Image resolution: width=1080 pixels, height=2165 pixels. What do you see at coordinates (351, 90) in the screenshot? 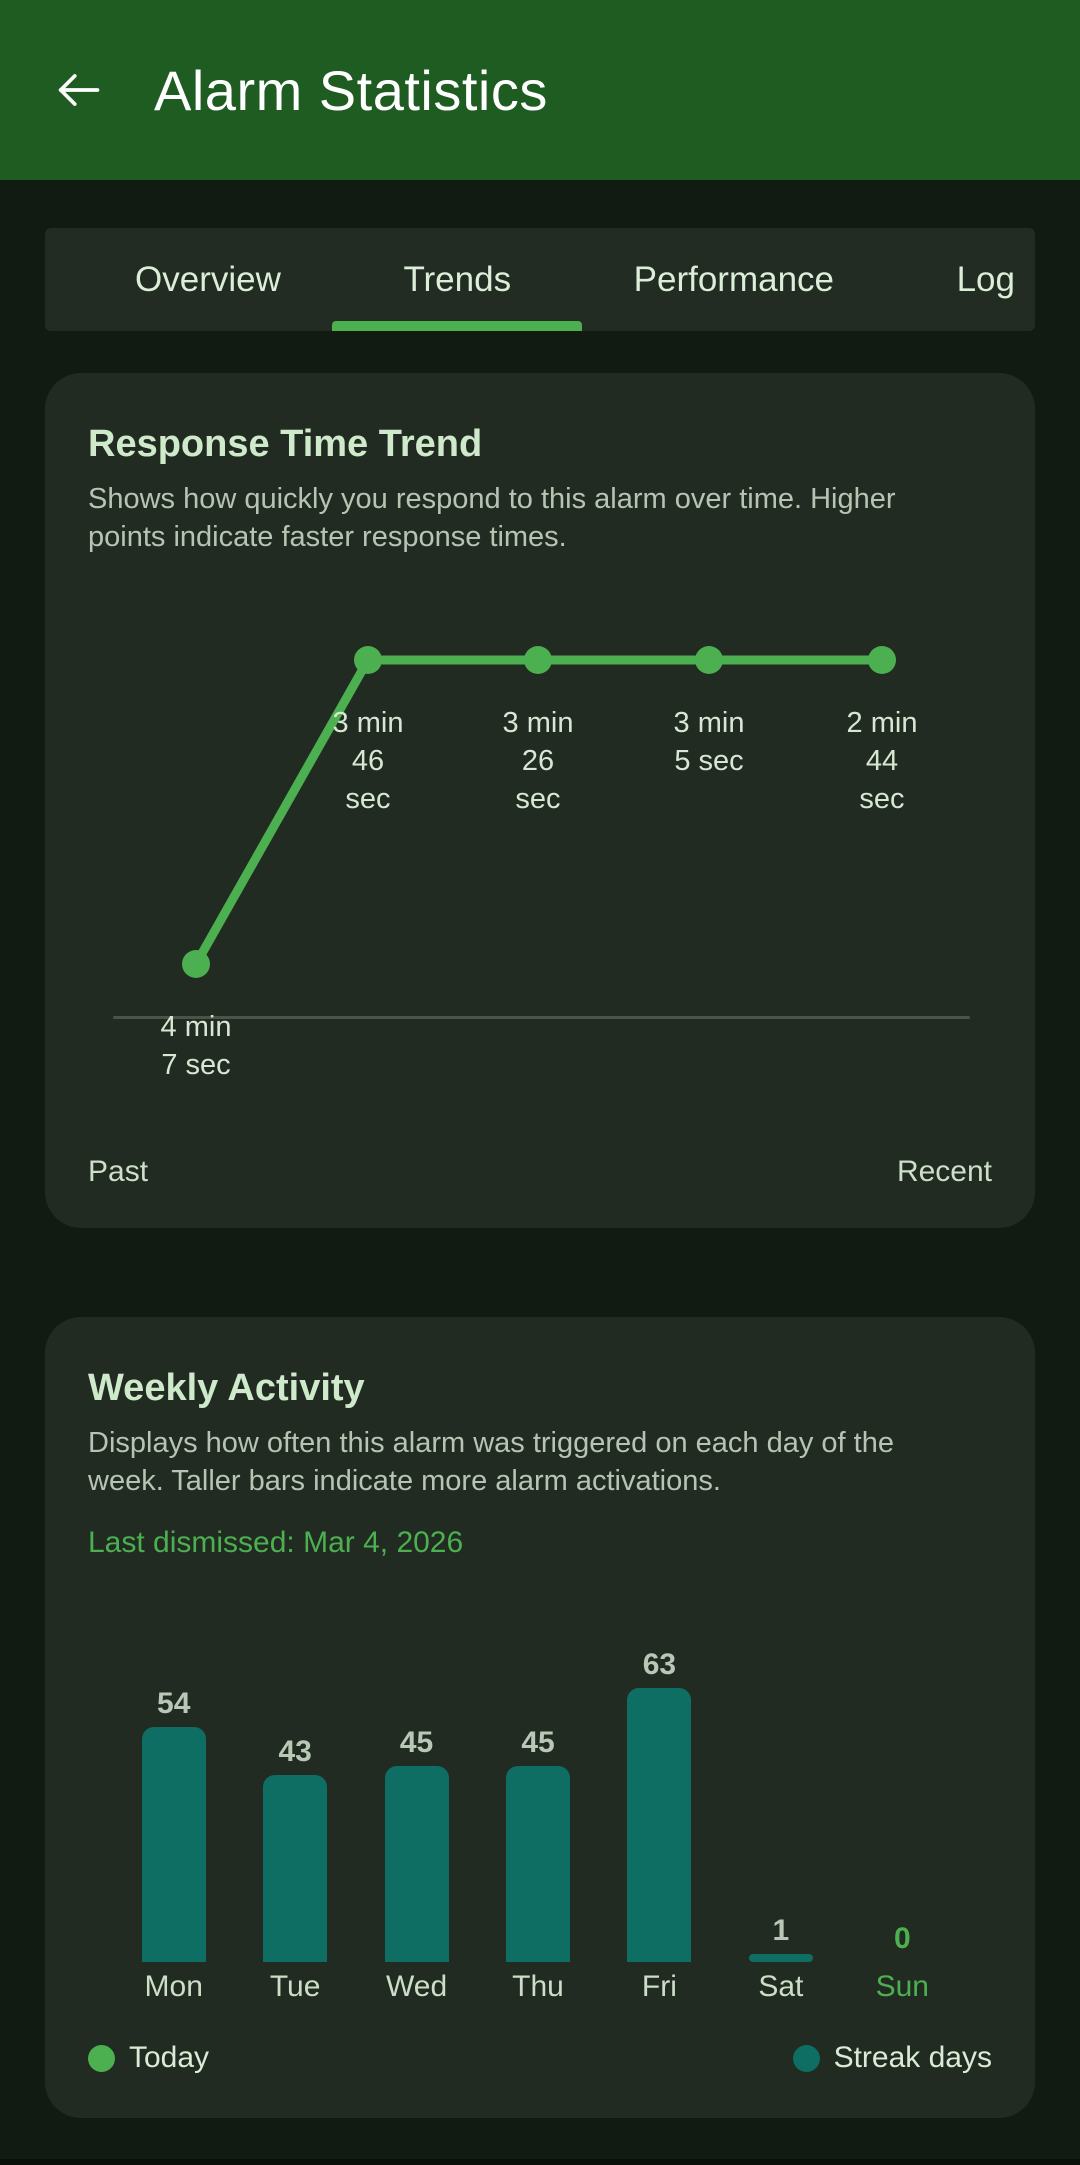
I see `page-title: Alarm Statistics` at bounding box center [351, 90].